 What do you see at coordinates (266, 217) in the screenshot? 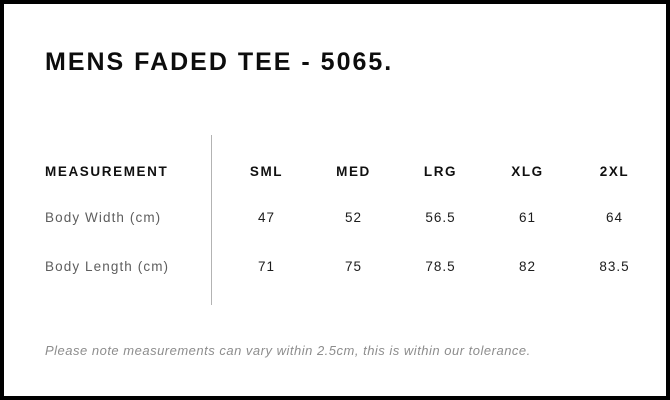
I see `cell-body-width-sml: 47` at bounding box center [266, 217].